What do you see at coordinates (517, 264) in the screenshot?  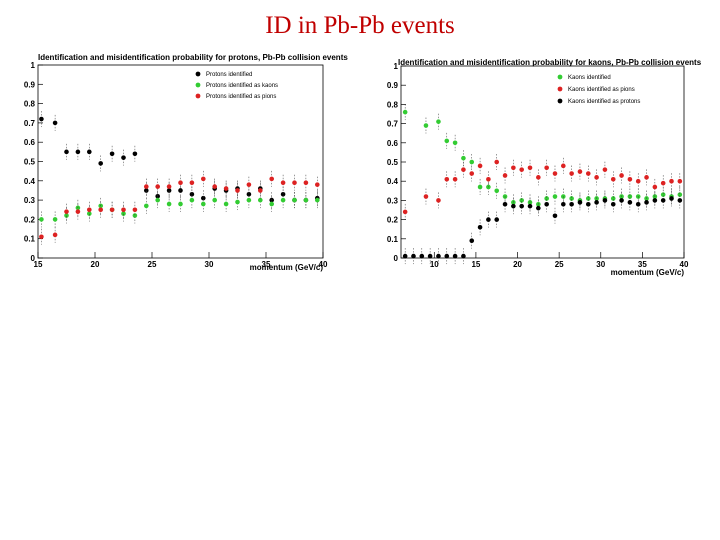 I see `x-tick-label: 20` at bounding box center [517, 264].